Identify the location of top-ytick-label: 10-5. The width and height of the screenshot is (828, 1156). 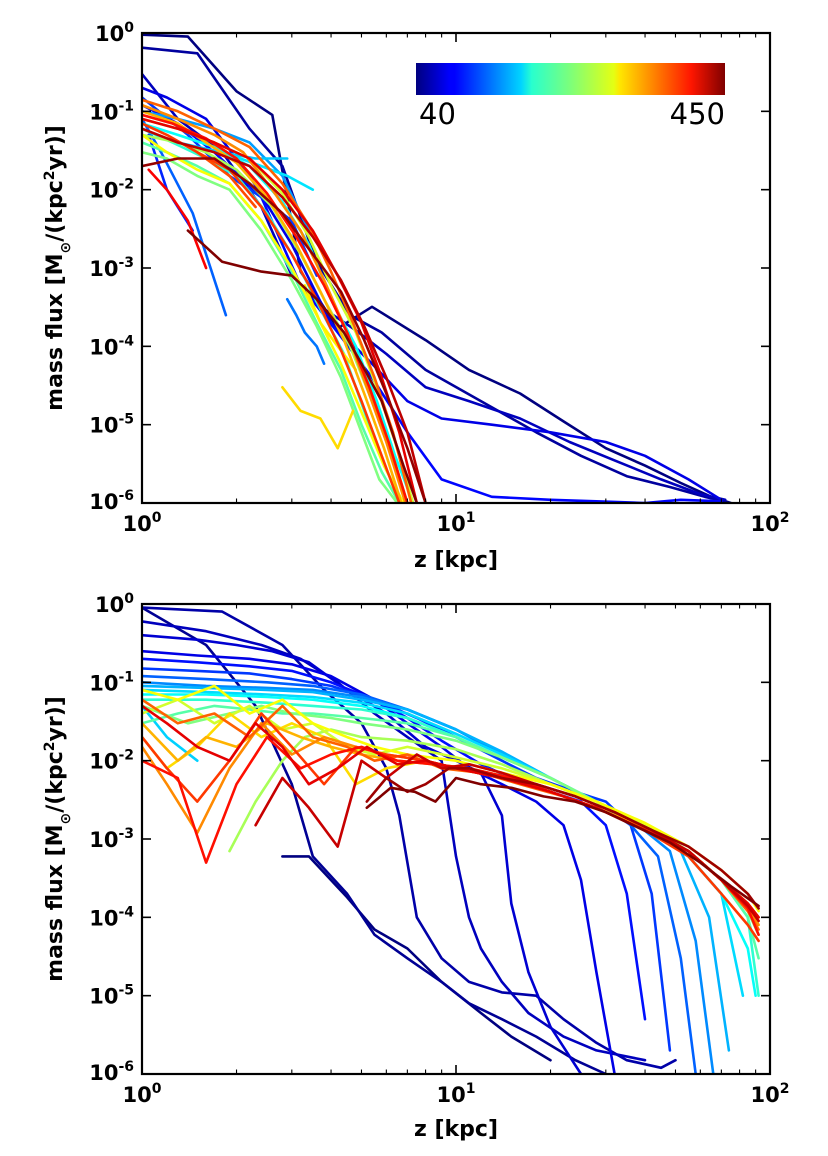
(111, 425).